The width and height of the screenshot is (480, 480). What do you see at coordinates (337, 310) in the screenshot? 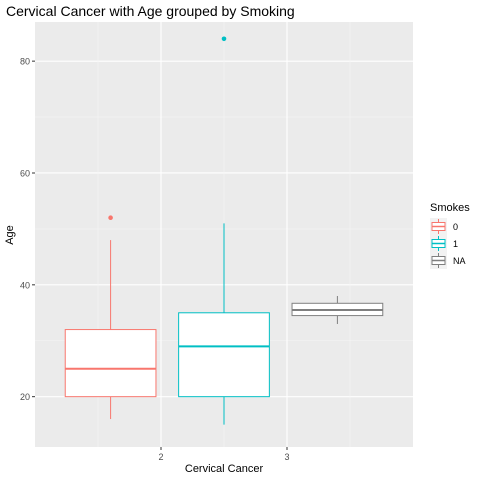
I see `box-NA` at bounding box center [337, 310].